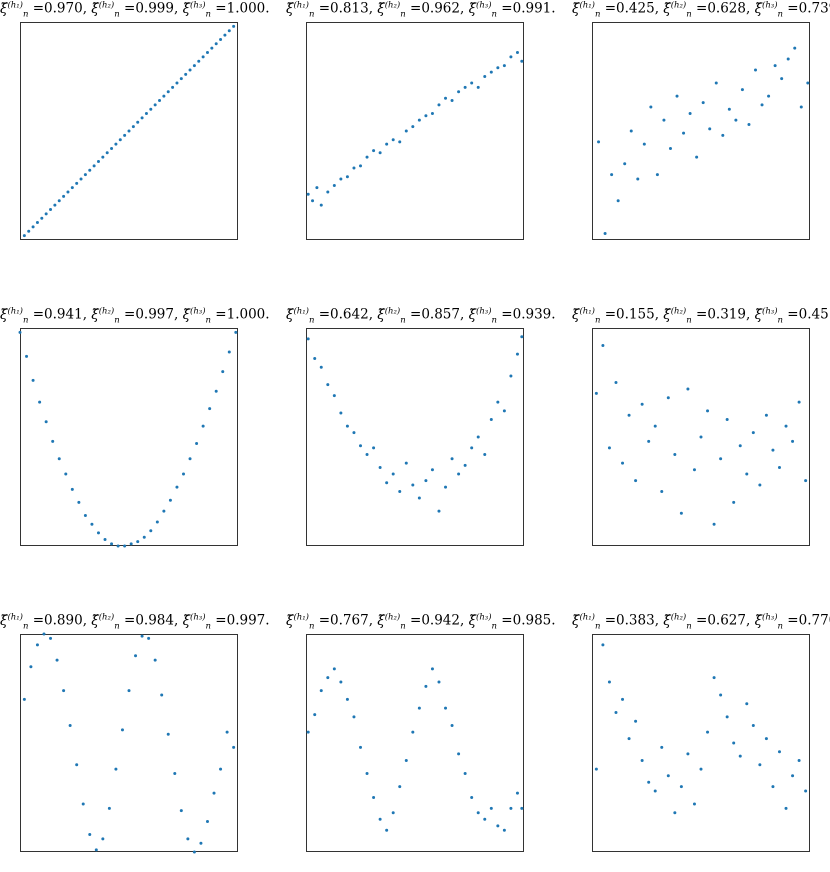 This screenshot has width=830, height=872. I want to click on title-value: =0.642,, so click(346, 314).